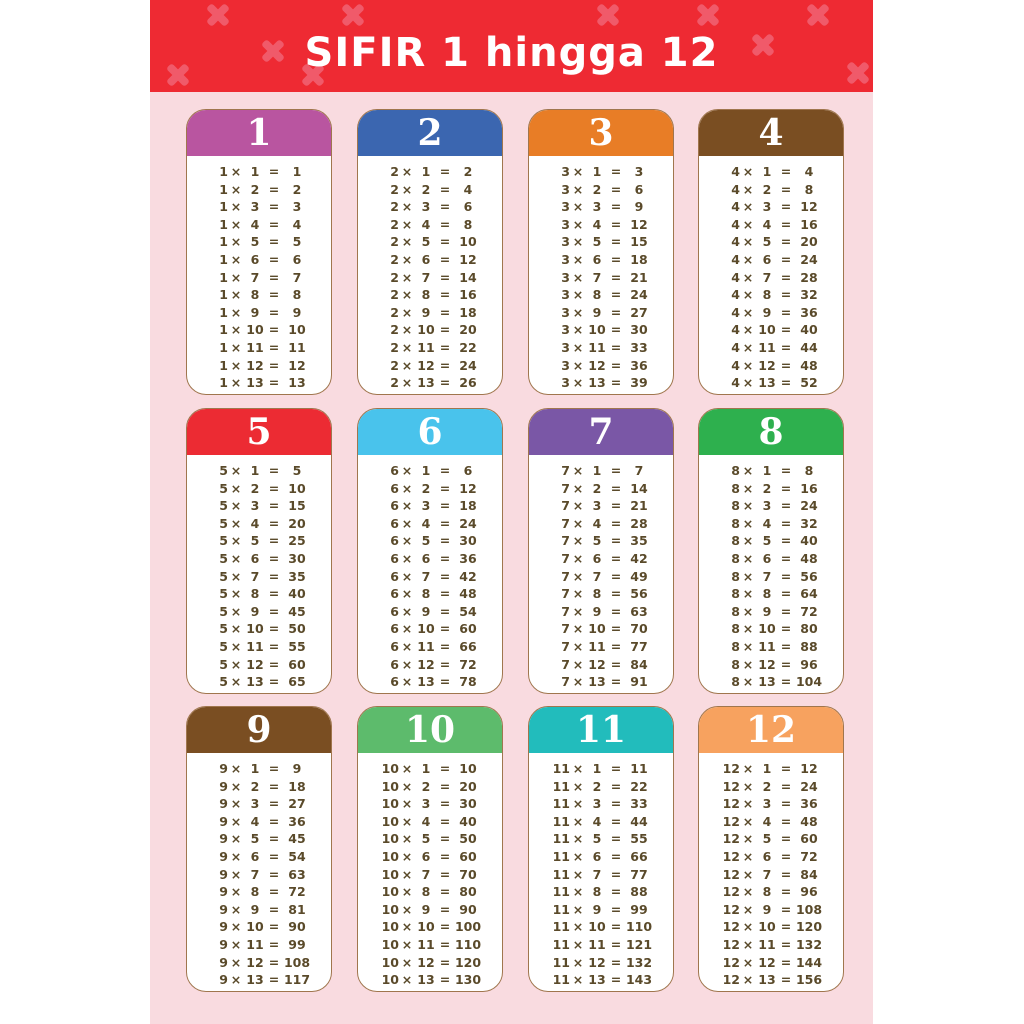  What do you see at coordinates (259, 910) in the screenshot?
I see `table-row: 9 × 9 = 81` at bounding box center [259, 910].